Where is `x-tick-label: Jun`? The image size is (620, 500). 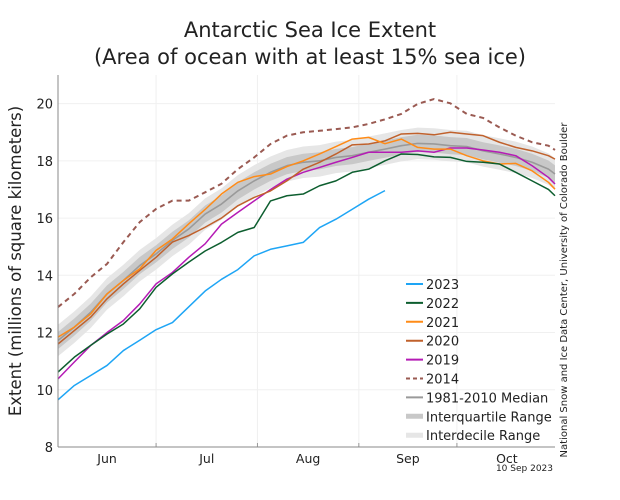 x-tick-label: Jun is located at coordinates (106, 458).